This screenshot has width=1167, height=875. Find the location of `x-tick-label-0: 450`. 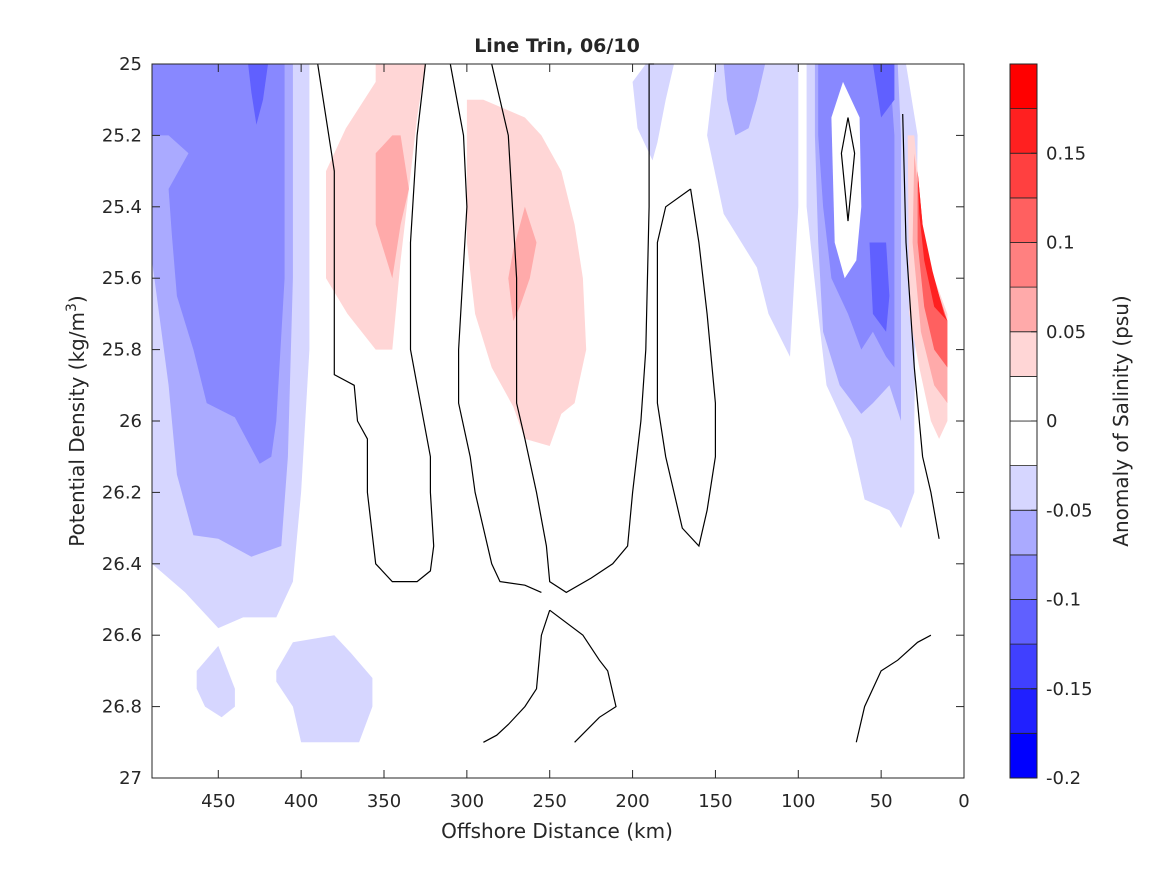

x-tick-label-0: 450 is located at coordinates (218, 801).